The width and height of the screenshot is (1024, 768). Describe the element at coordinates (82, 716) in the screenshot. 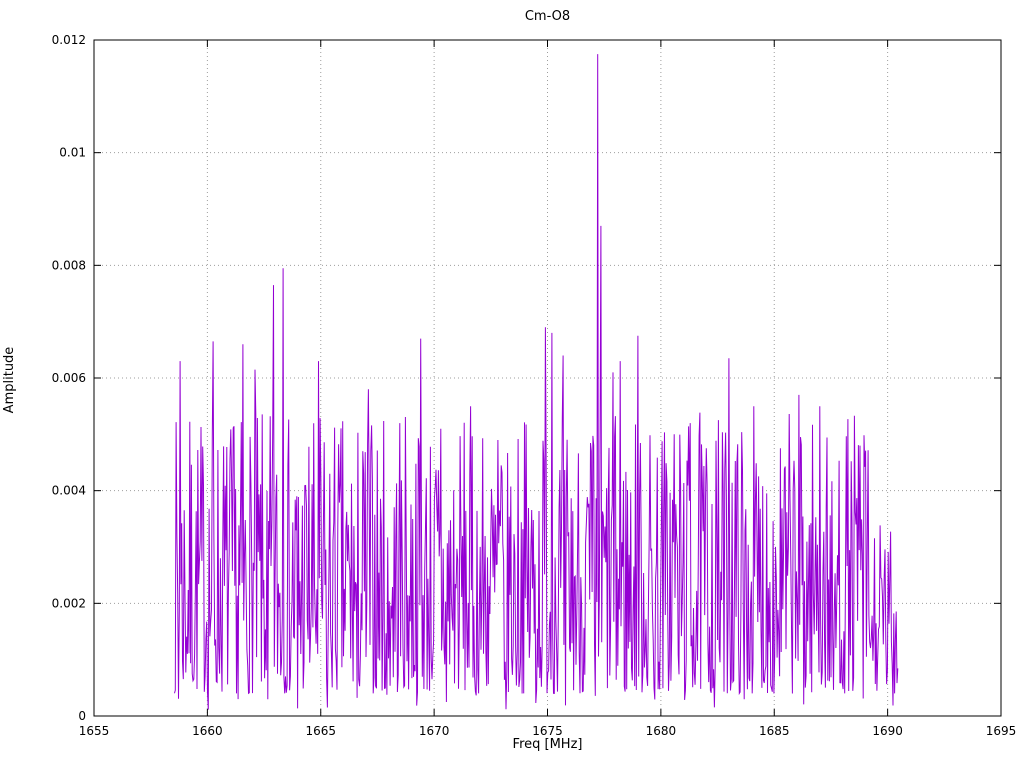

I see `y-tick-label: 0` at that location.